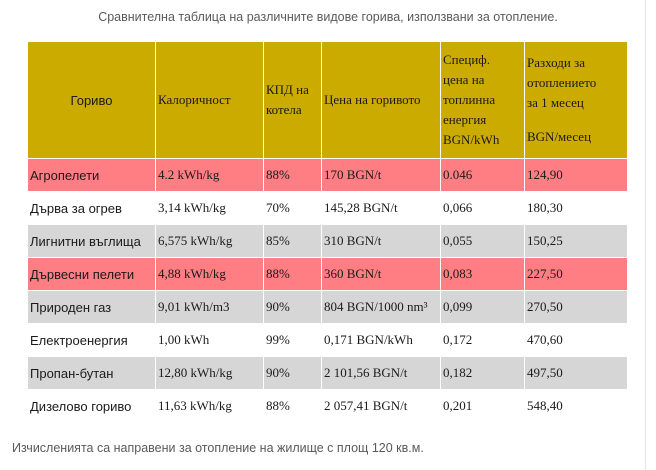 The image size is (656, 470). I want to click on header-specific-price: Специф. цена на топлинна енергия BGN/kWh, so click(482, 100).